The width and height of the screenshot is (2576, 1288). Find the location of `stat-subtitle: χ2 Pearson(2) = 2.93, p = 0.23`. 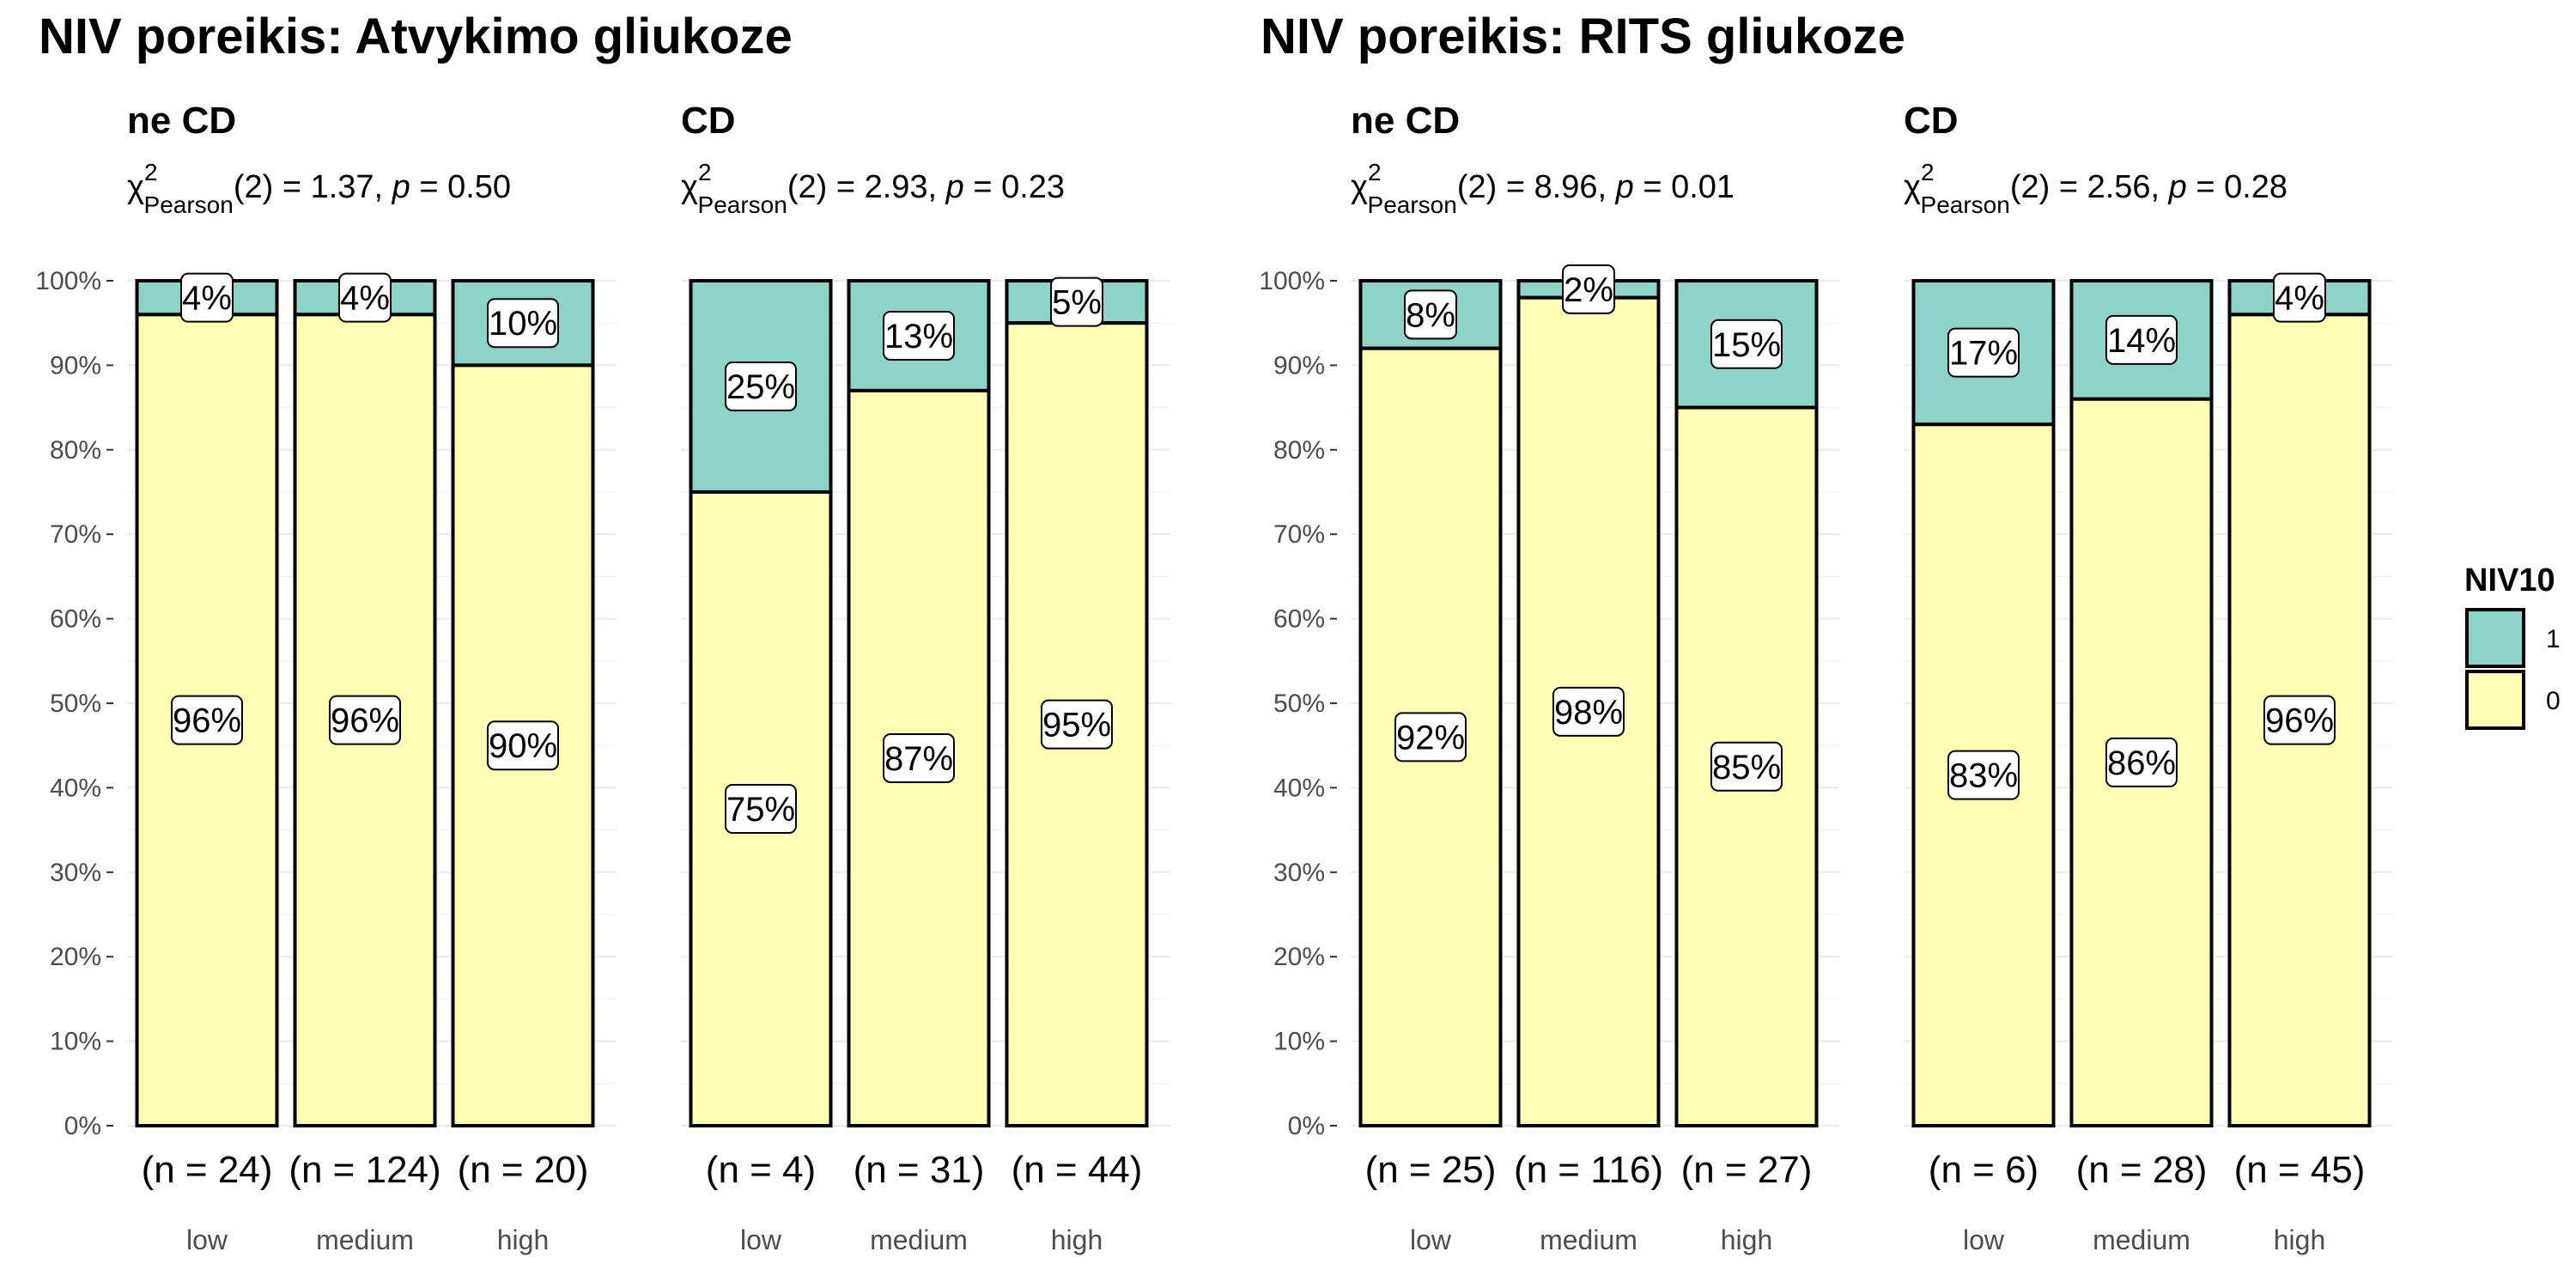

stat-subtitle: χ2 Pearson(2) = 2.93, p = 0.23 is located at coordinates (873, 188).